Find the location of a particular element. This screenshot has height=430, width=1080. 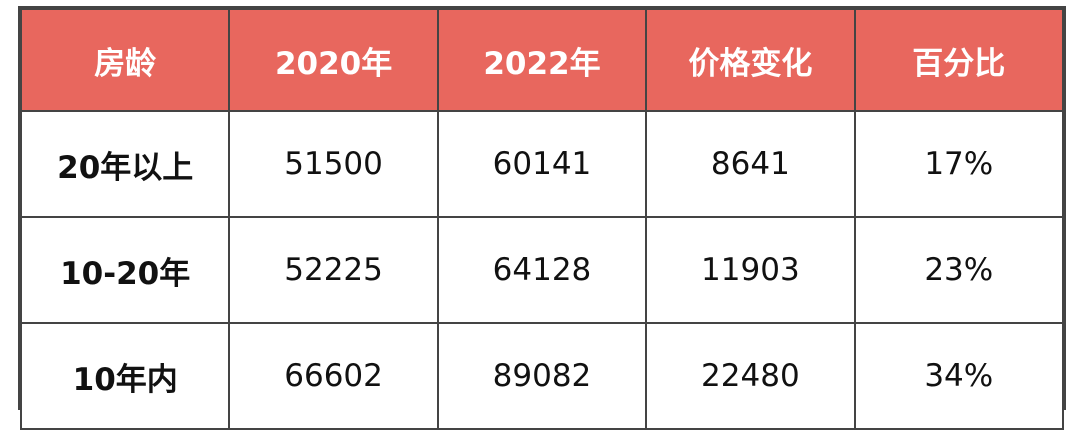

cell-2020: 66602 is located at coordinates (333, 376).